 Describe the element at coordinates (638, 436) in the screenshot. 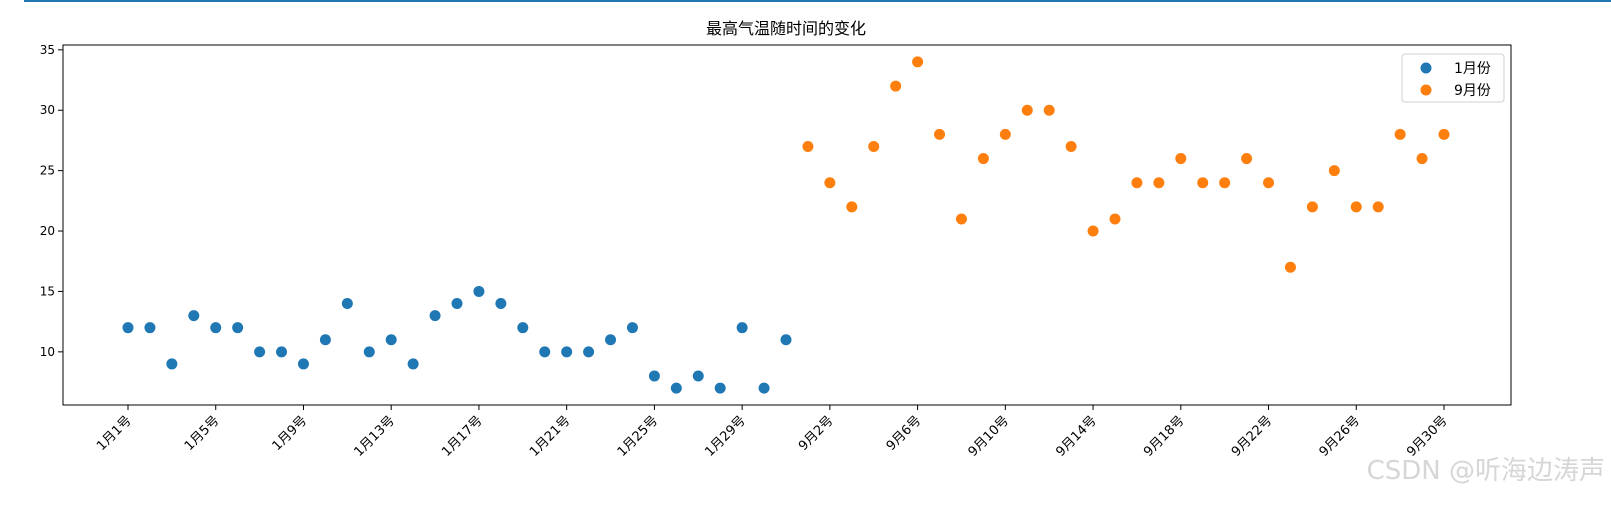

I see `x-tick-label: 1月25号` at that location.